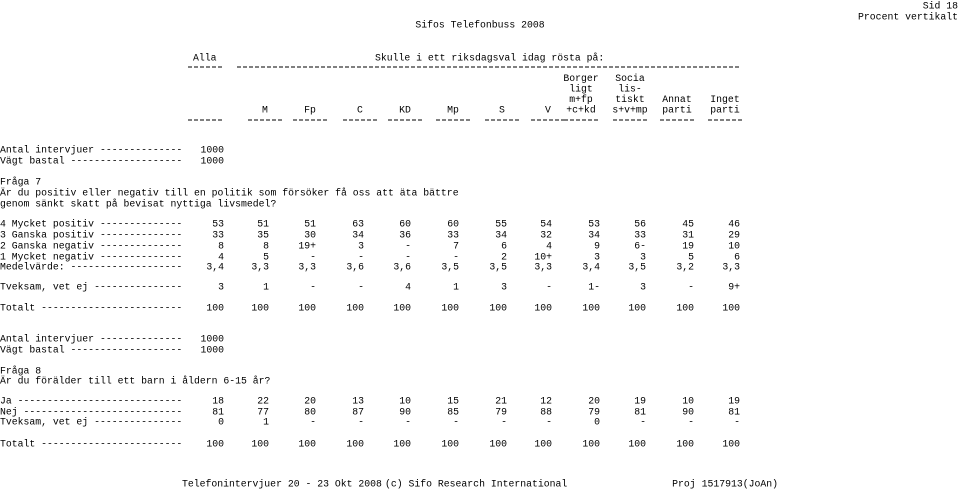 This screenshot has height=491, width=960. What do you see at coordinates (218, 401) in the screenshot?
I see `table-cell: 18` at bounding box center [218, 401].